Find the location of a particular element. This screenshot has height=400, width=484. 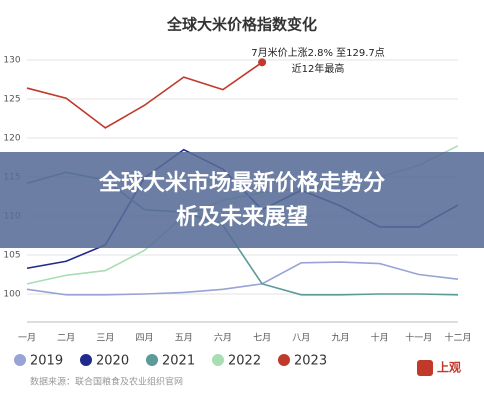

x-tick-label: 九月 is located at coordinates (340, 338).